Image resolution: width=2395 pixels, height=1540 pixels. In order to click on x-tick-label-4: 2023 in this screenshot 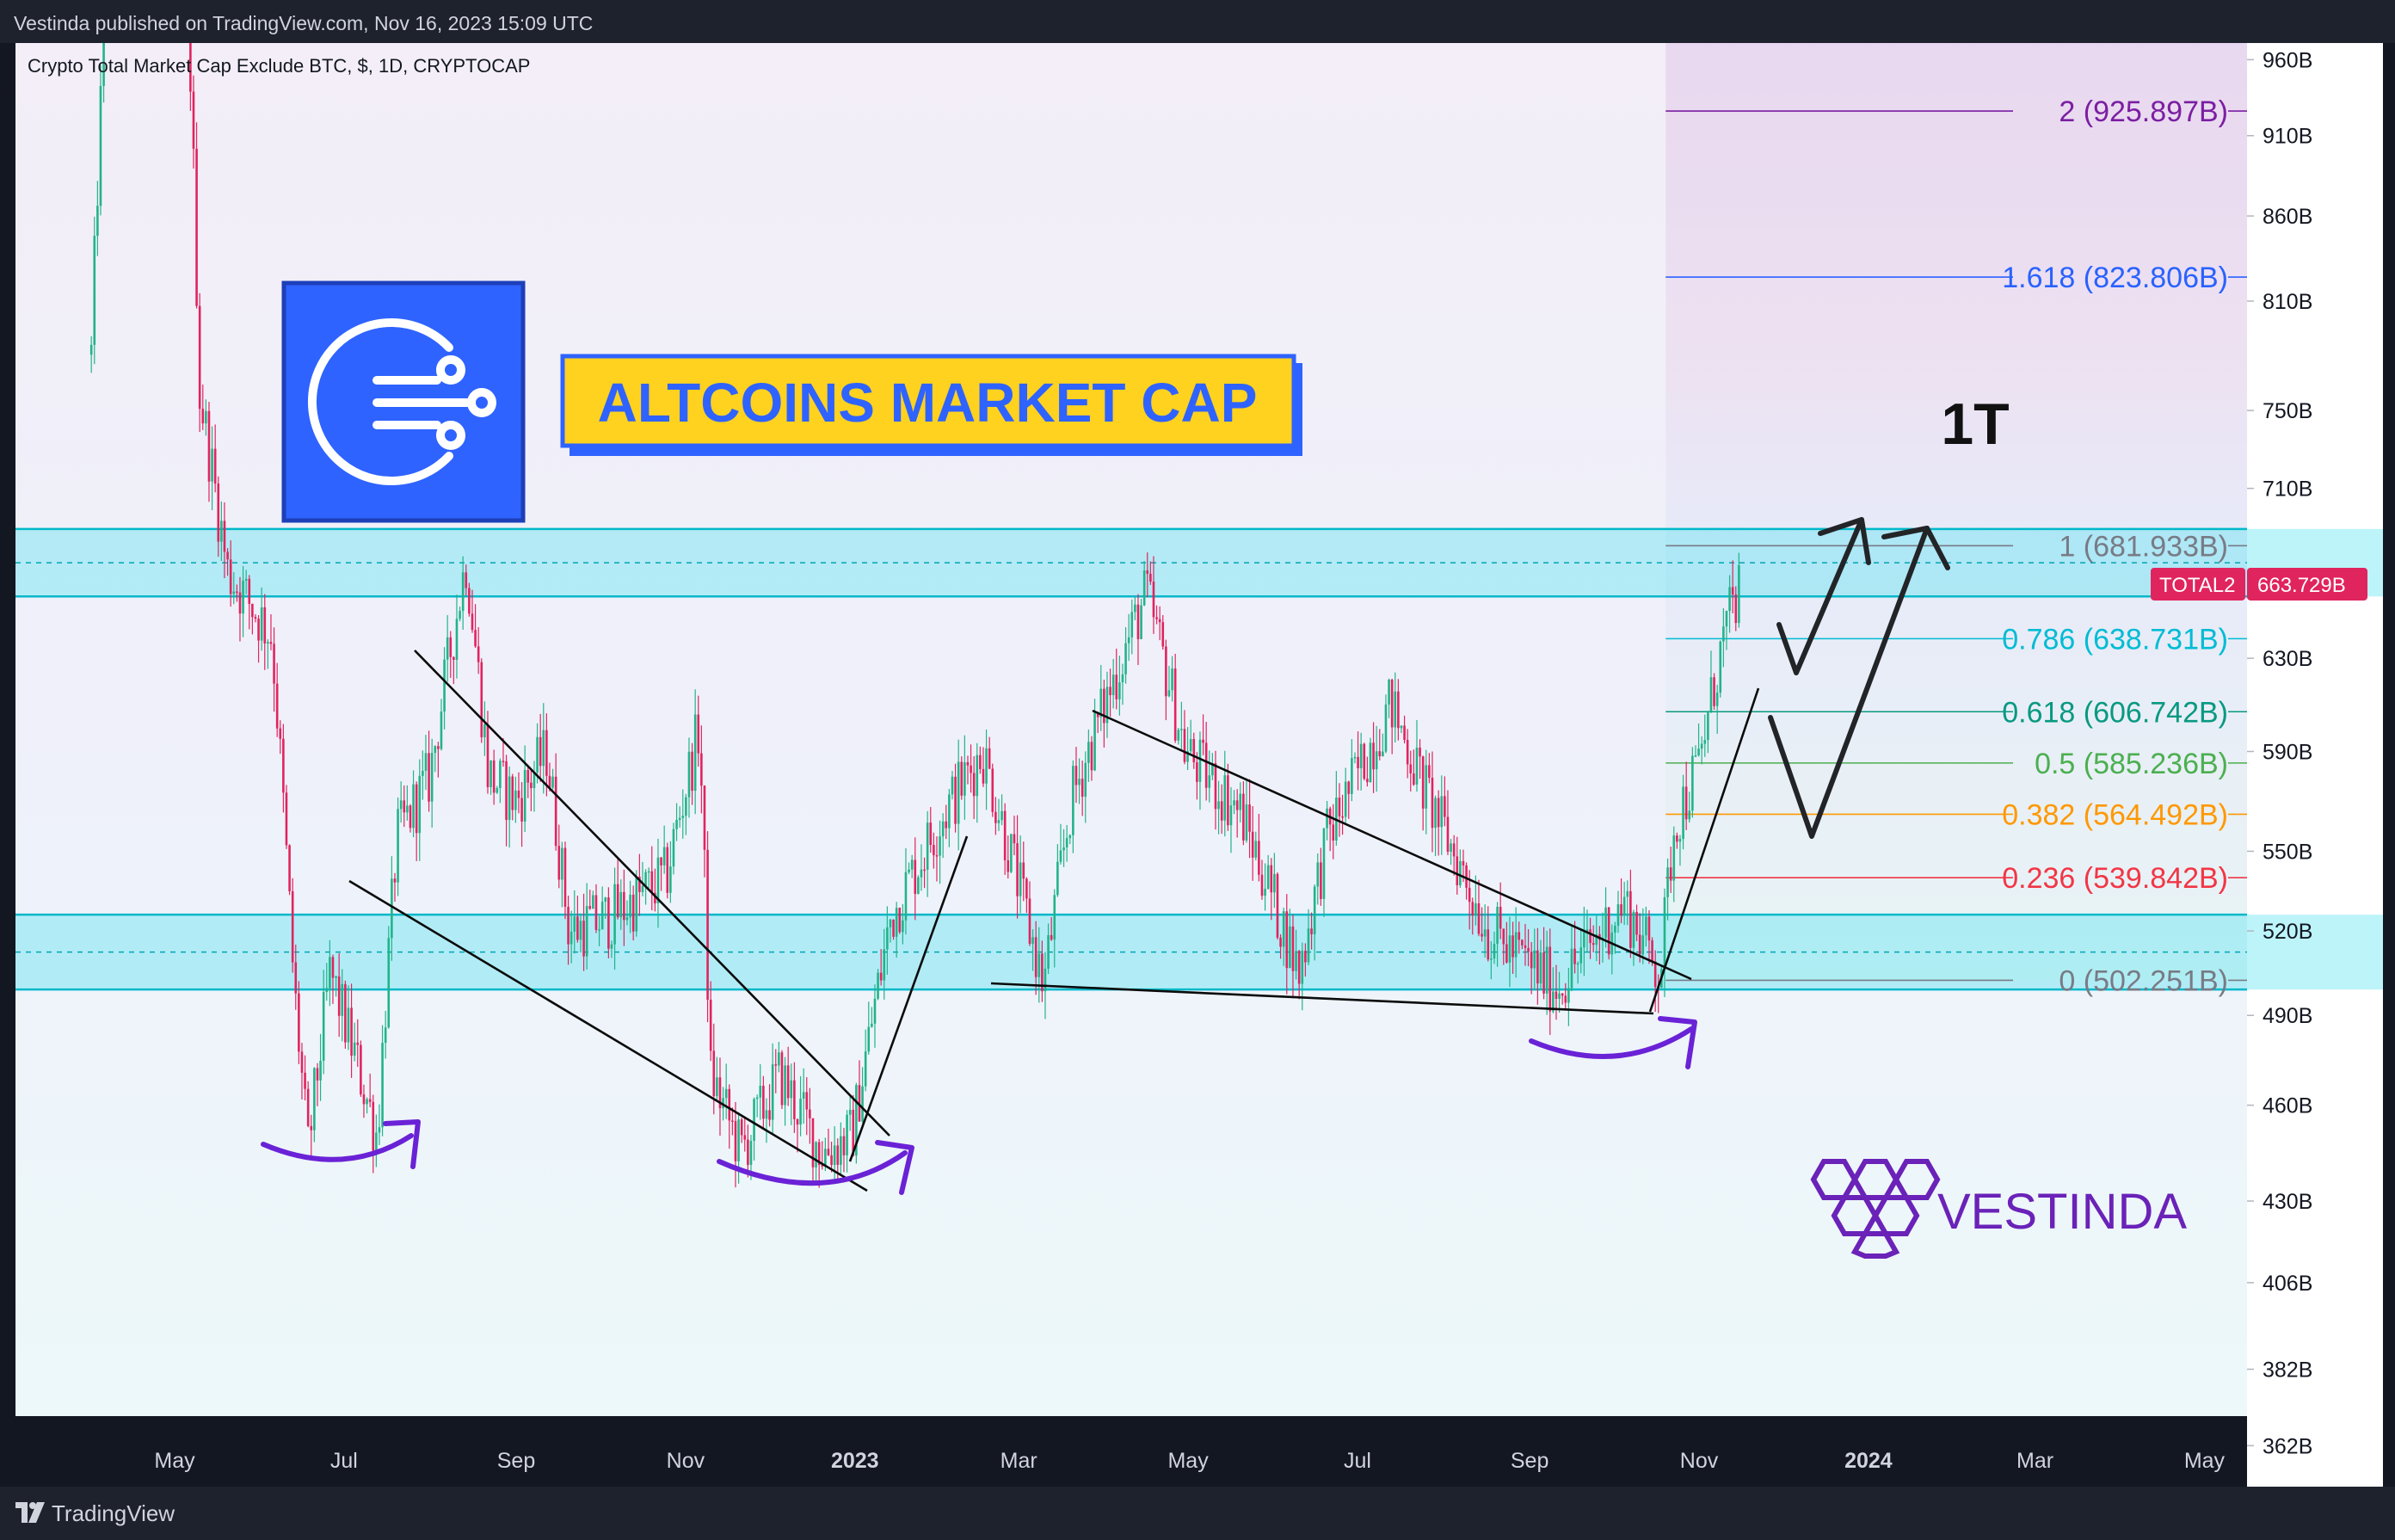, I will do `click(855, 1461)`.